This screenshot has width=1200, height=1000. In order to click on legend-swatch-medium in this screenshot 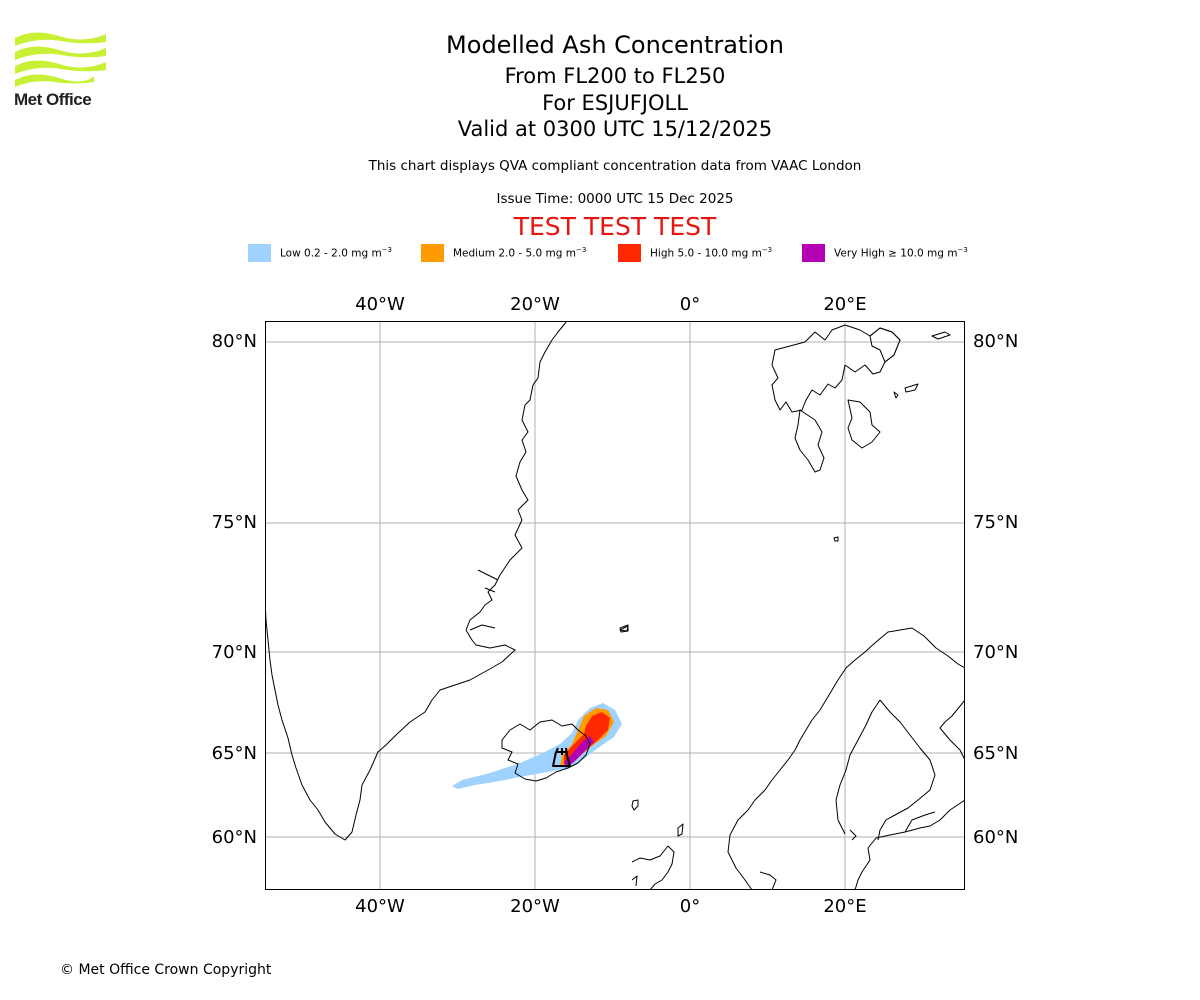, I will do `click(432, 253)`.